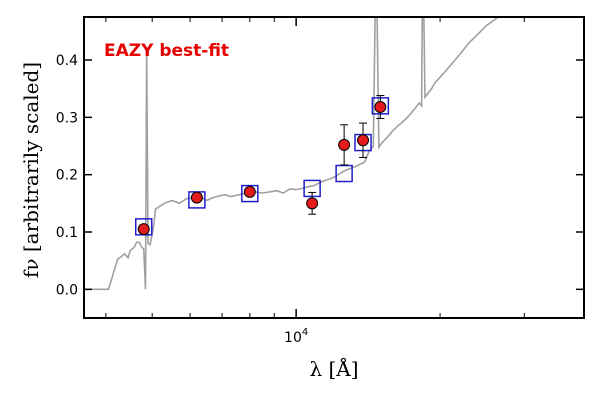 The image size is (600, 400). I want to click on x-axis-label: λ [Å], so click(333, 368).